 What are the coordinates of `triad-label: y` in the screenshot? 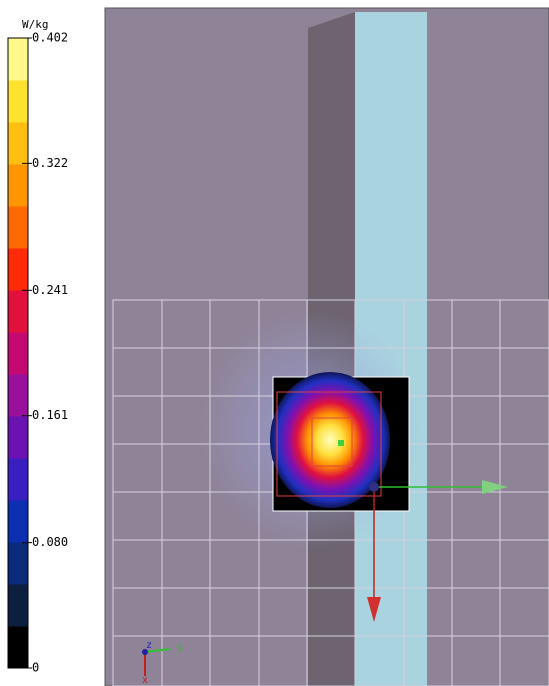 It's located at (180, 647).